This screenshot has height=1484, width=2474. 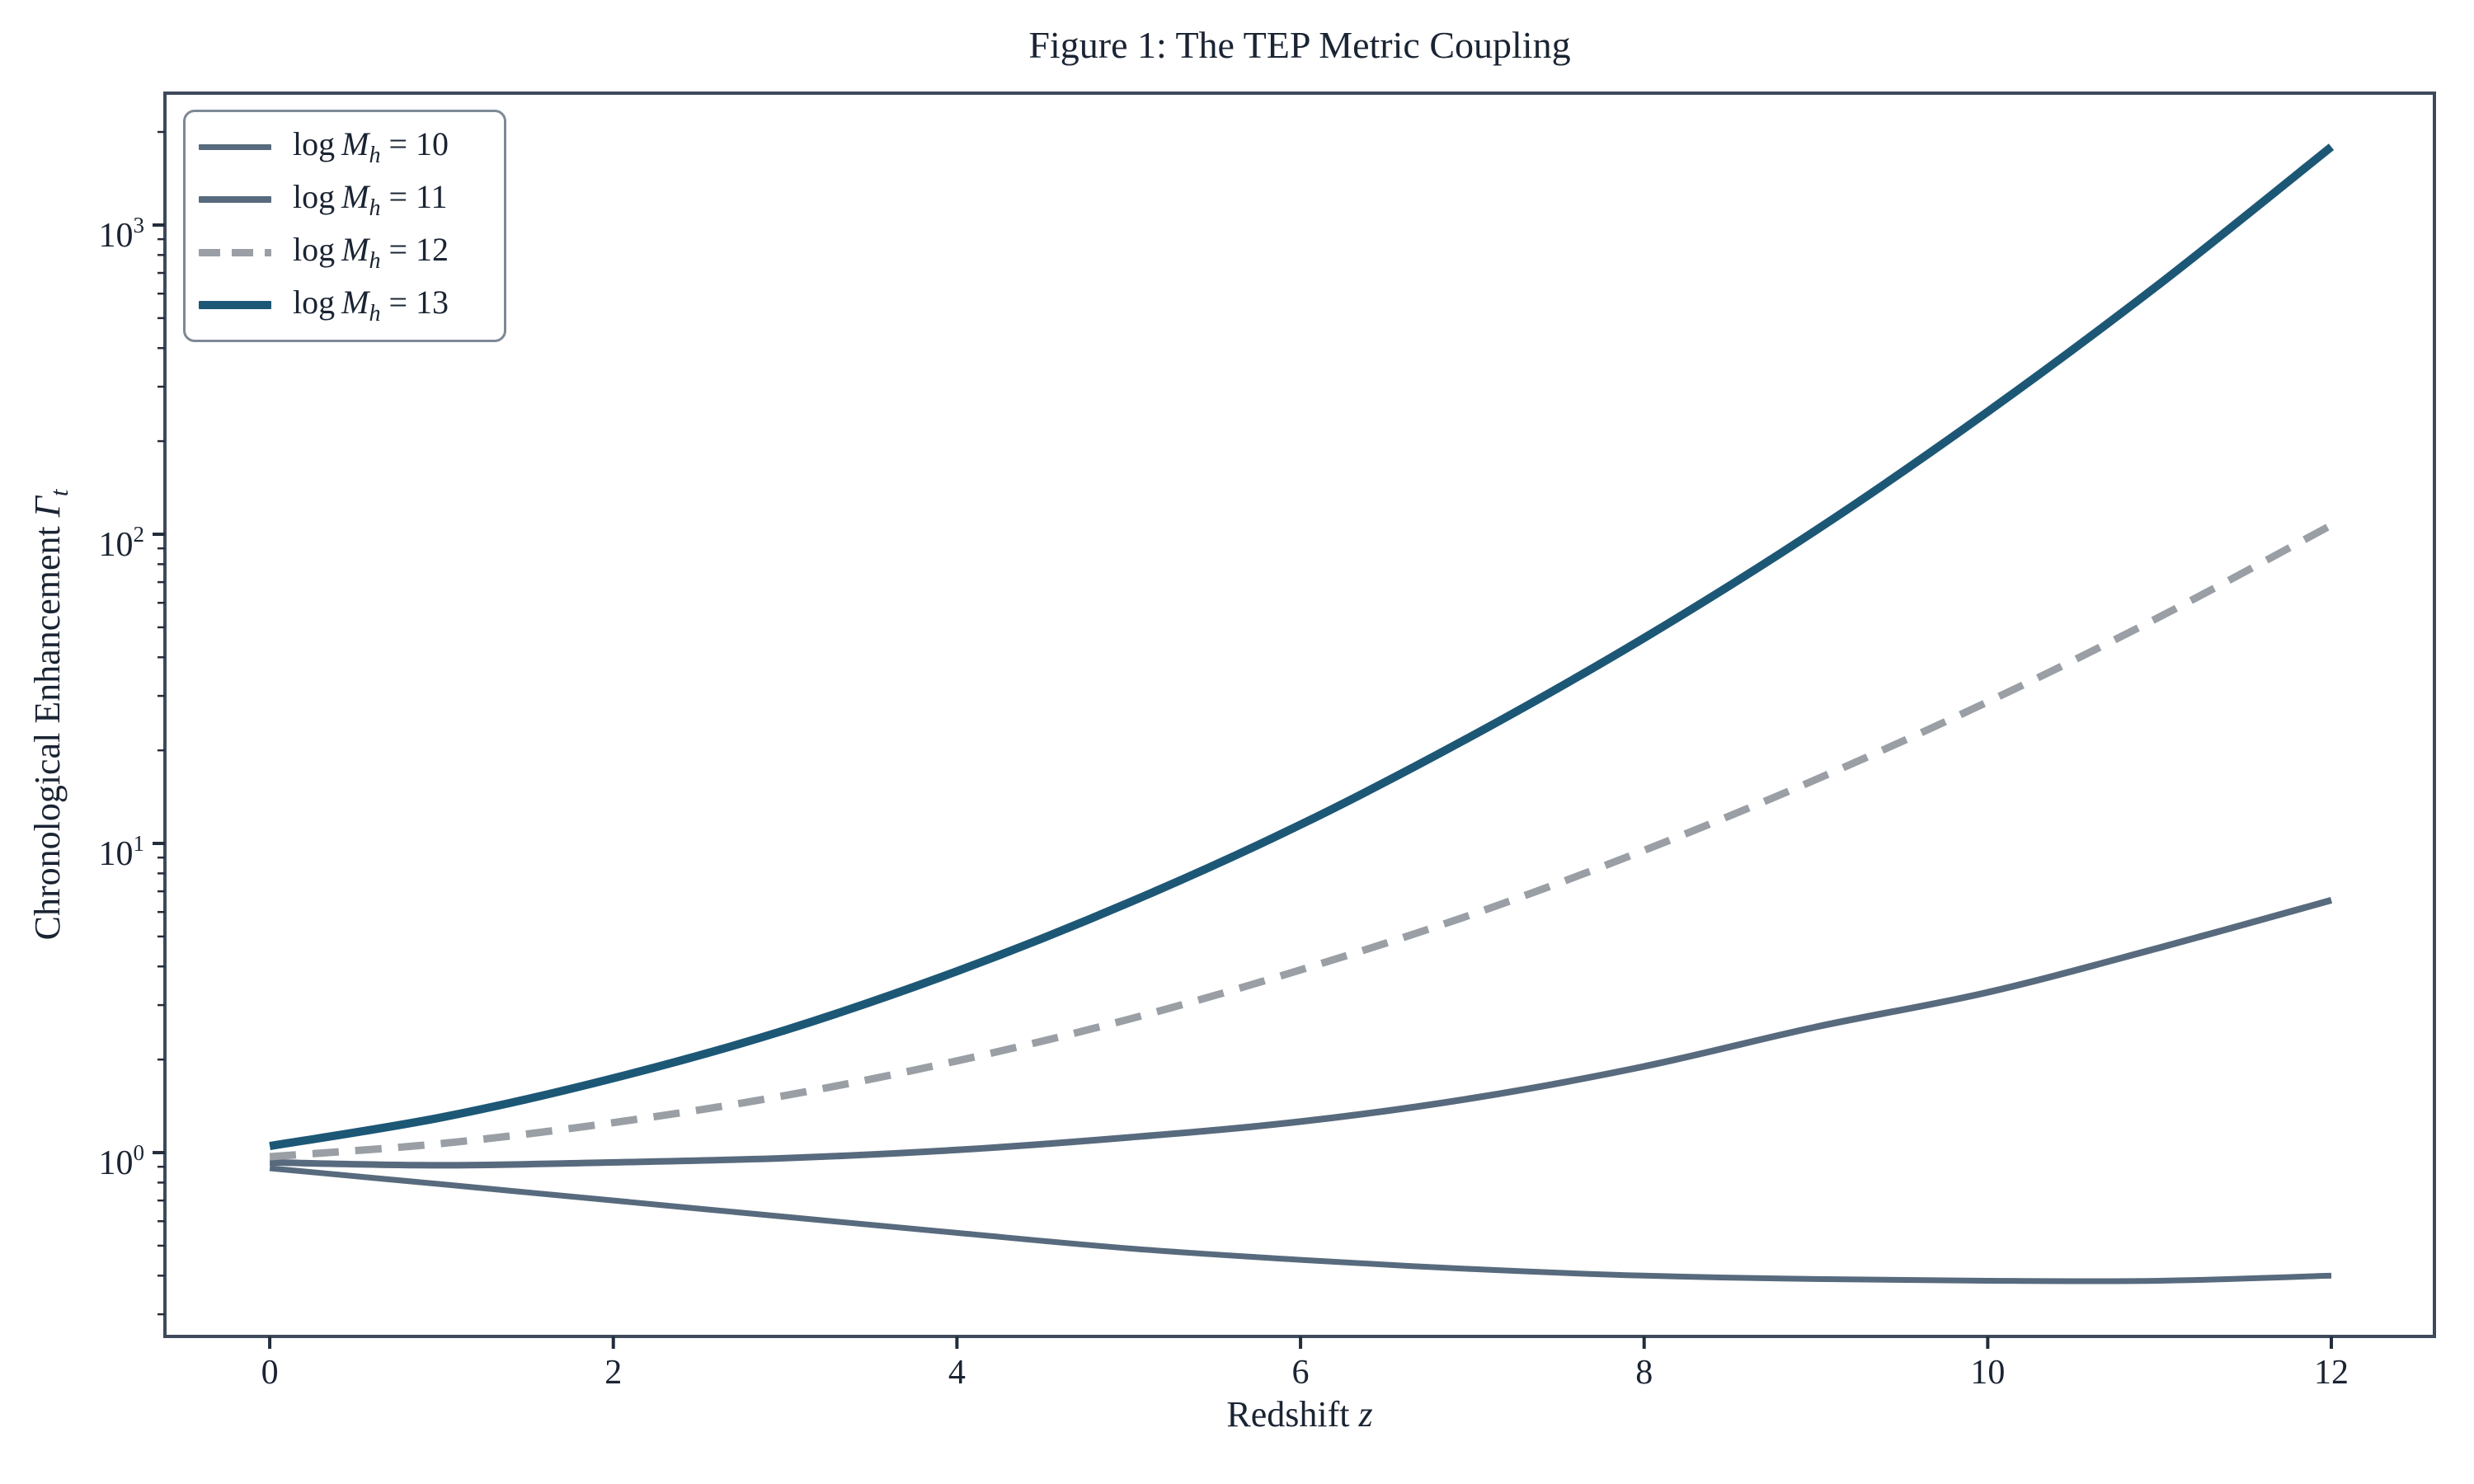 I want to click on legend-item-logMh-12: log Mh = 12, so click(x=343, y=252).